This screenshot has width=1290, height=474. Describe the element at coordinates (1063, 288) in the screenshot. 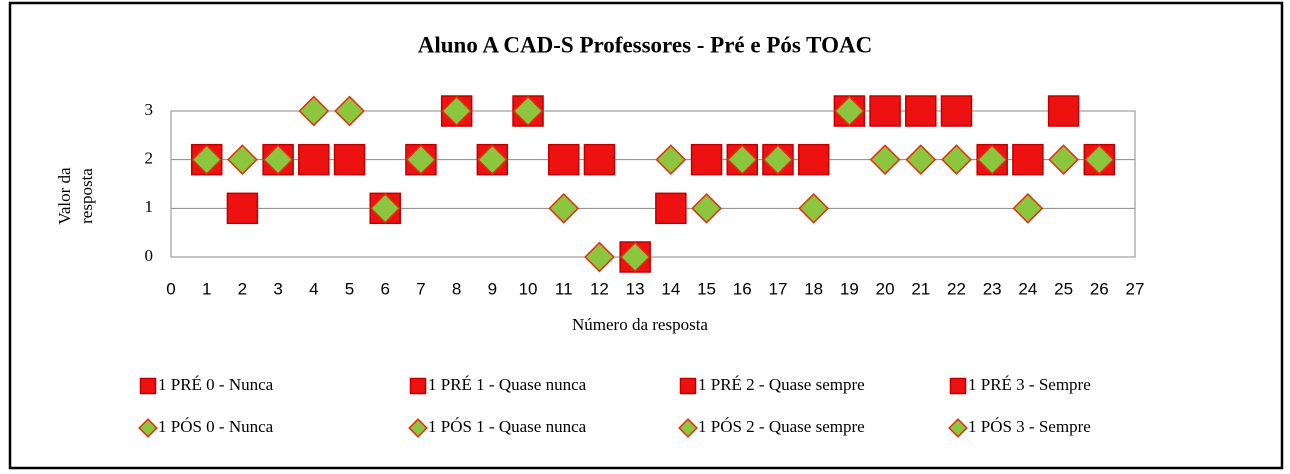

I see `x-tick-label: 25` at that location.